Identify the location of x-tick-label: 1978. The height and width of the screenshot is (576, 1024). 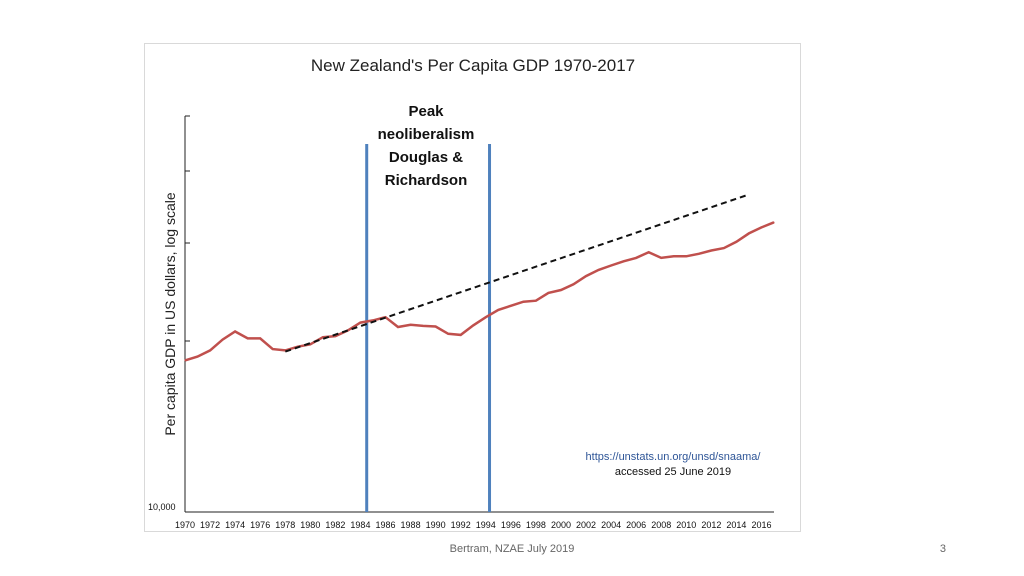
(285, 525).